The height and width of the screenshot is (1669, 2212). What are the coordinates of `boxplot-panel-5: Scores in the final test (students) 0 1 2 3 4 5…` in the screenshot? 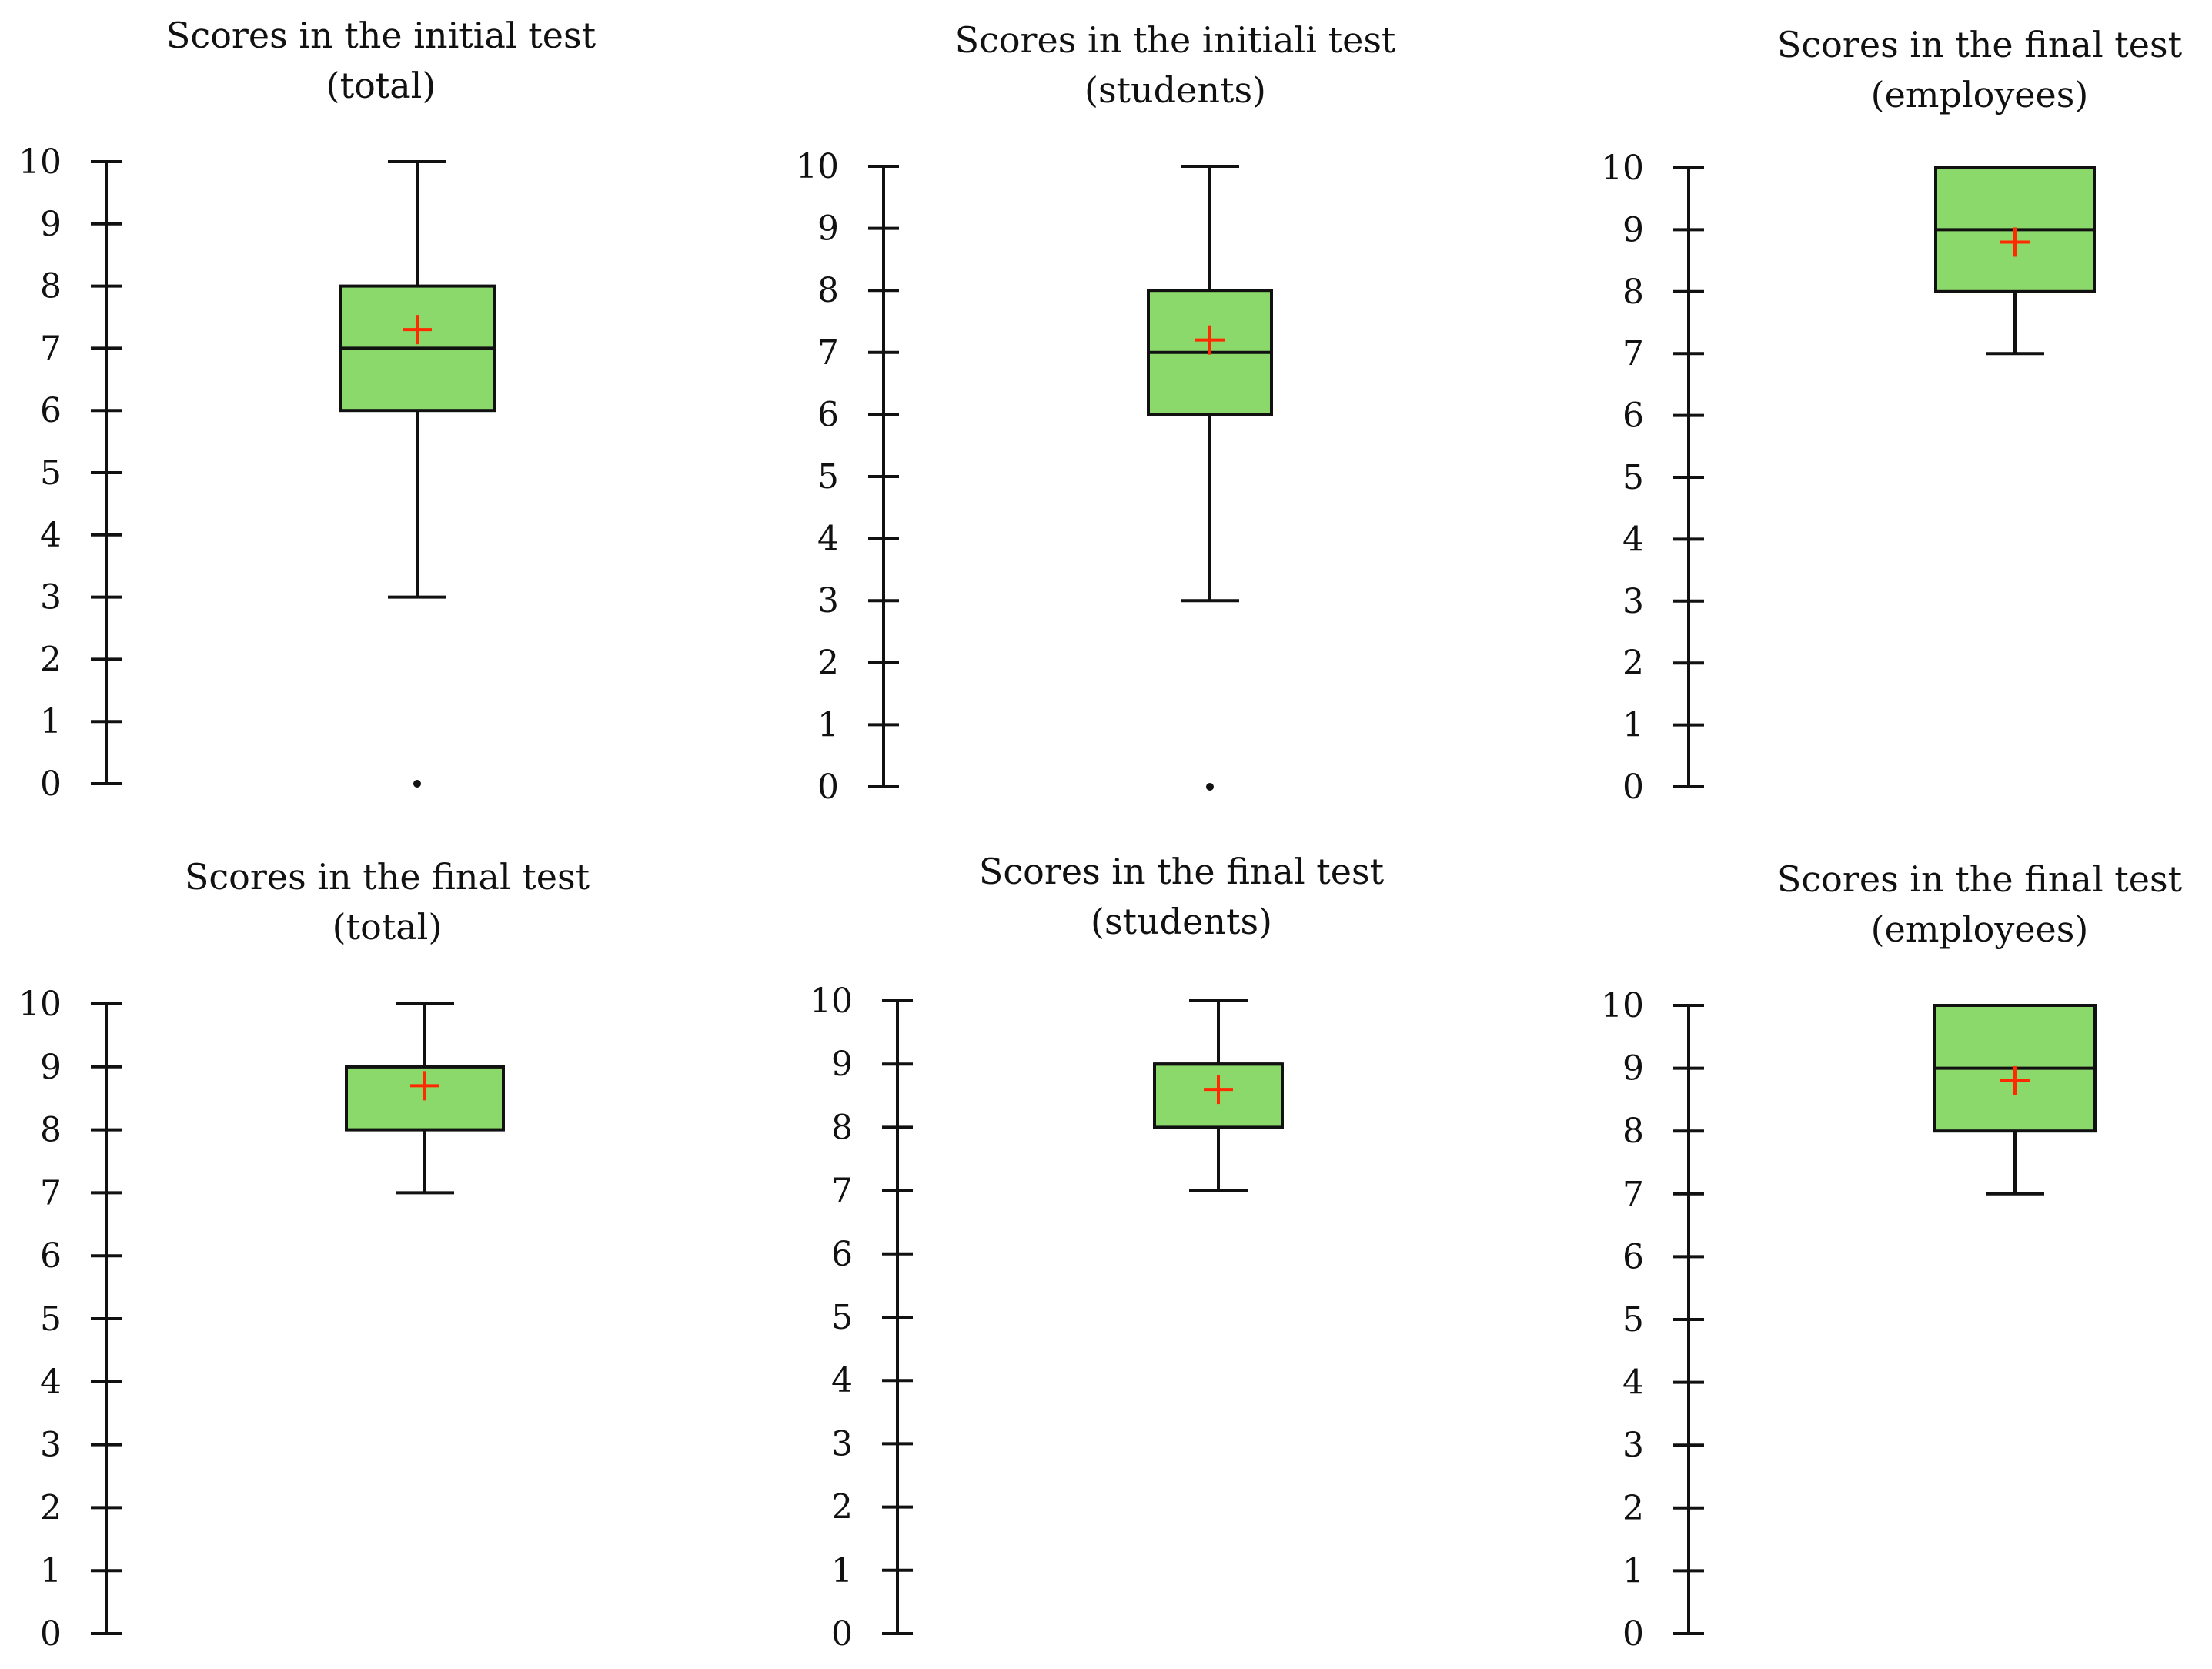 It's located at (1097, 1252).